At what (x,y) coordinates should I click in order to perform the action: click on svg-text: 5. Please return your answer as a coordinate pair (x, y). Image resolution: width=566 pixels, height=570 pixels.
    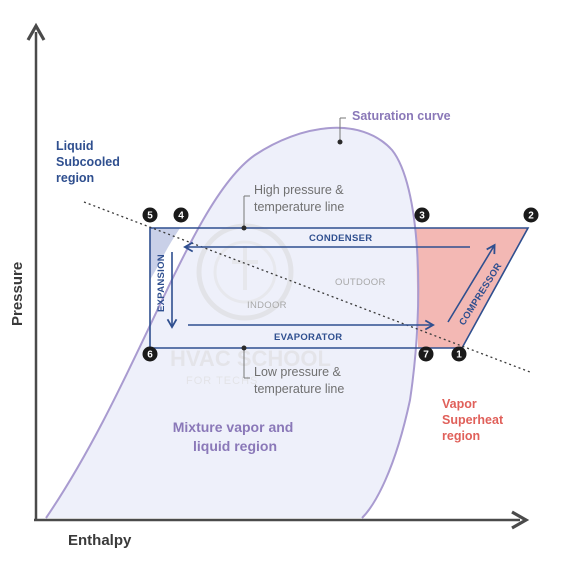
    Looking at the image, I should click on (150, 216).